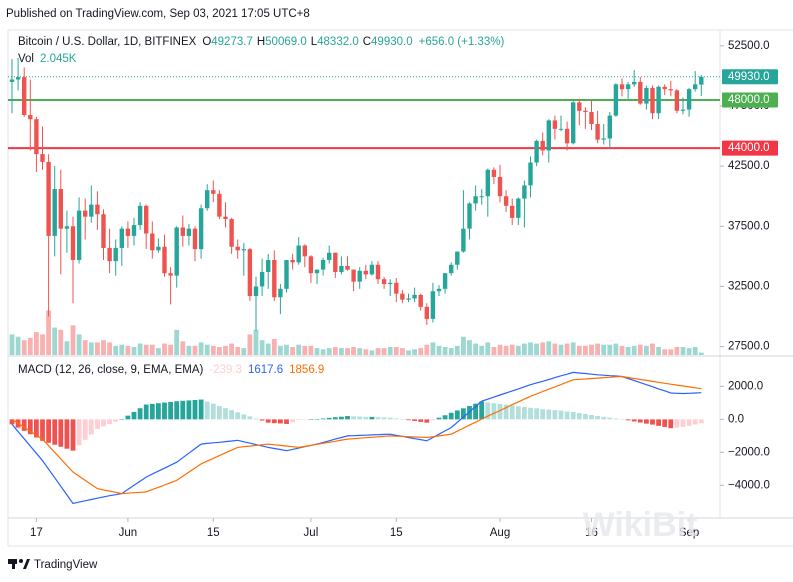 The height and width of the screenshot is (582, 793). What do you see at coordinates (749, 46) in the screenshot?
I see `y-tick-label: 52500.0` at bounding box center [749, 46].